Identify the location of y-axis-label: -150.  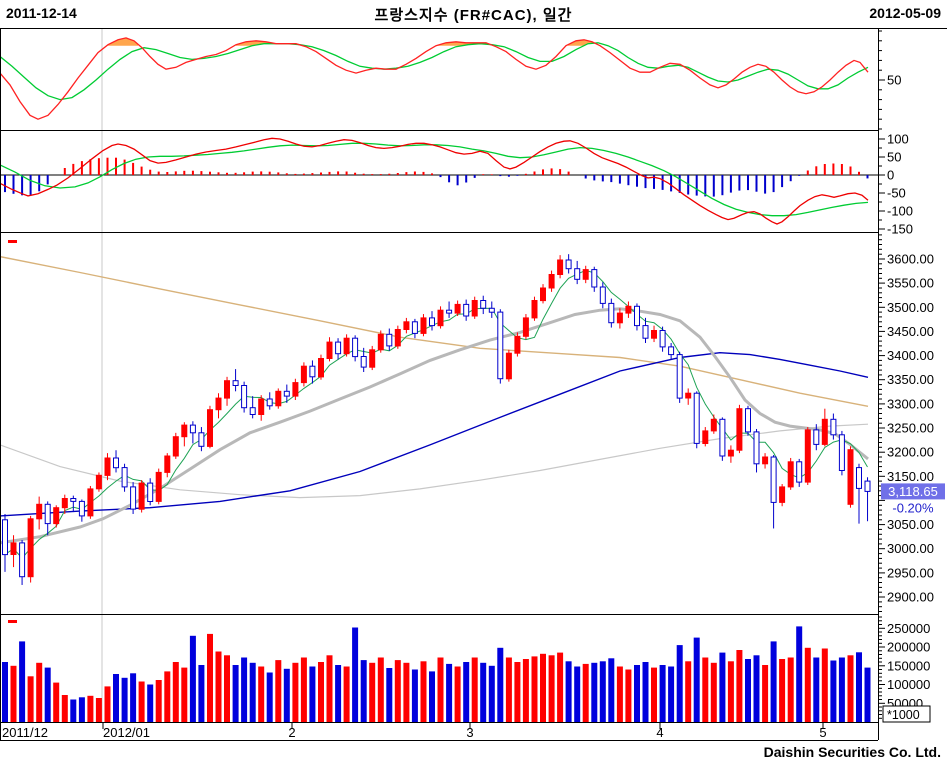
(900, 229).